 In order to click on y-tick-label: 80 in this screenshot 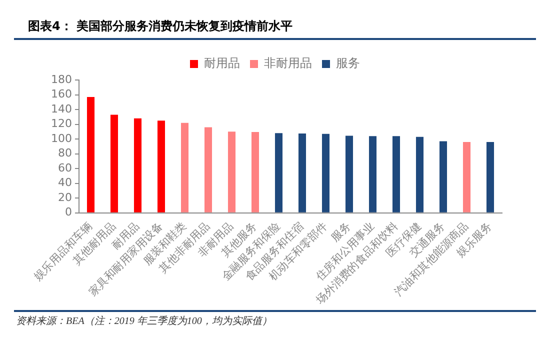, I will do `click(65, 153)`.